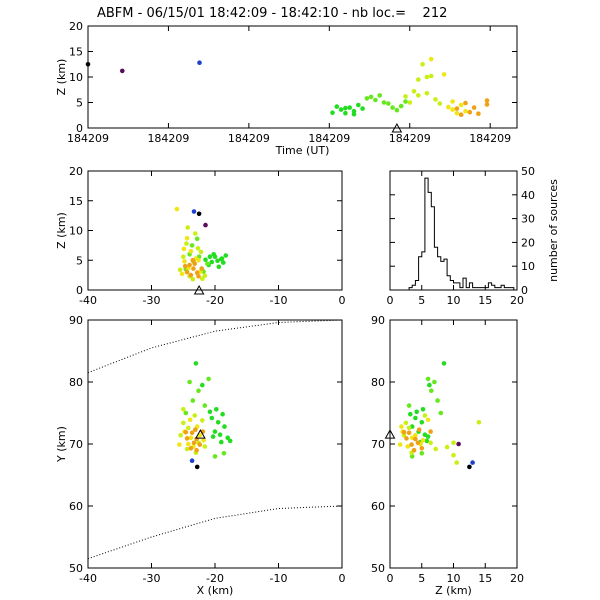 The height and width of the screenshot is (600, 600). I want to click on x_z-xtick-label: -30, so click(152, 300).